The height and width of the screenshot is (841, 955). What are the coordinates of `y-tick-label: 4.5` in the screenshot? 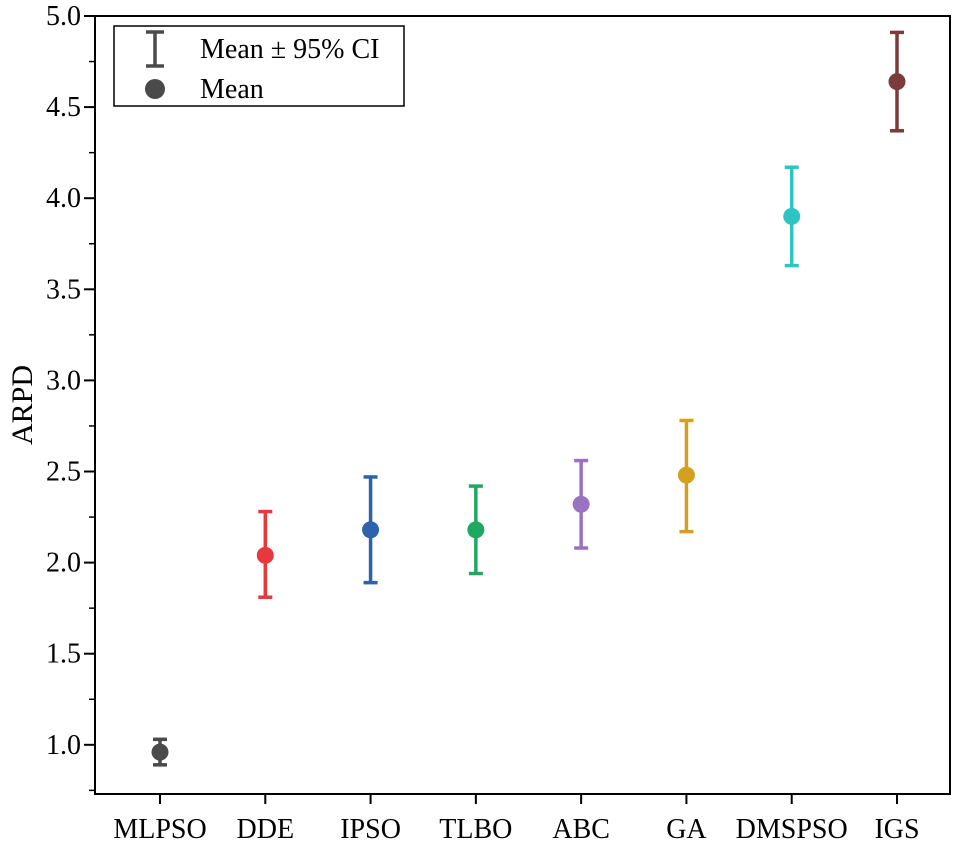 It's located at (63, 107).